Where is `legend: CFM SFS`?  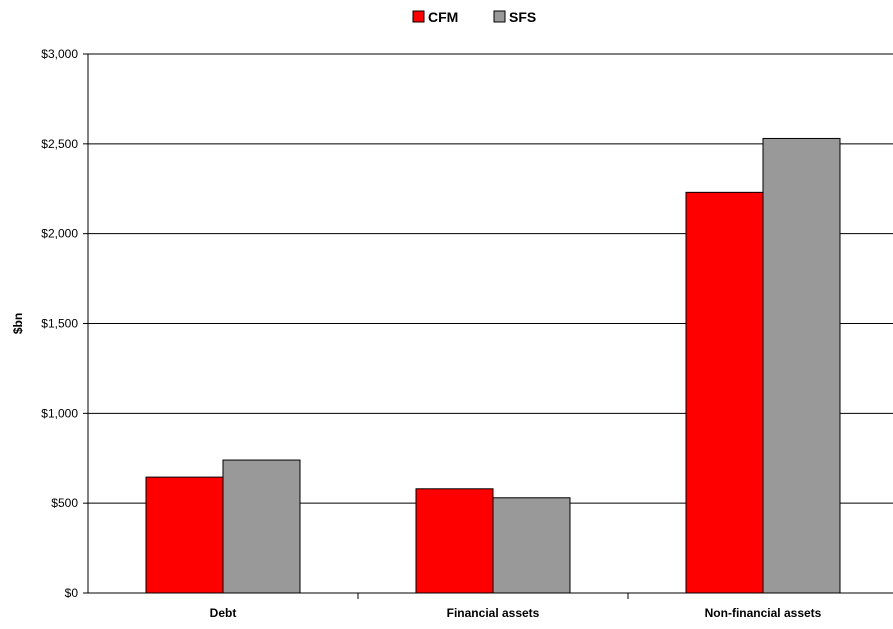
legend: CFM SFS is located at coordinates (474, 17).